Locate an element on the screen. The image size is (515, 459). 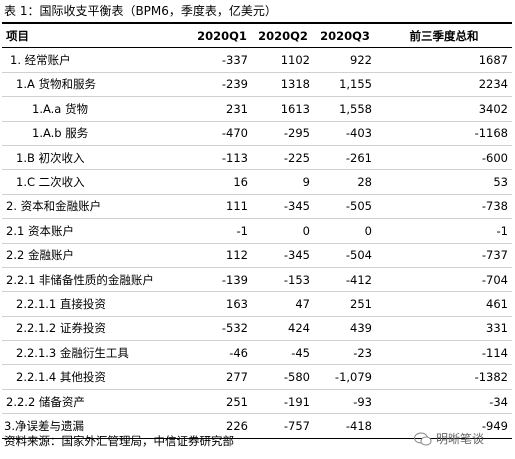
table-row: 2.2.1 非储备性质的金融账户 -139 -153 -412 -704 is located at coordinates (257, 280).